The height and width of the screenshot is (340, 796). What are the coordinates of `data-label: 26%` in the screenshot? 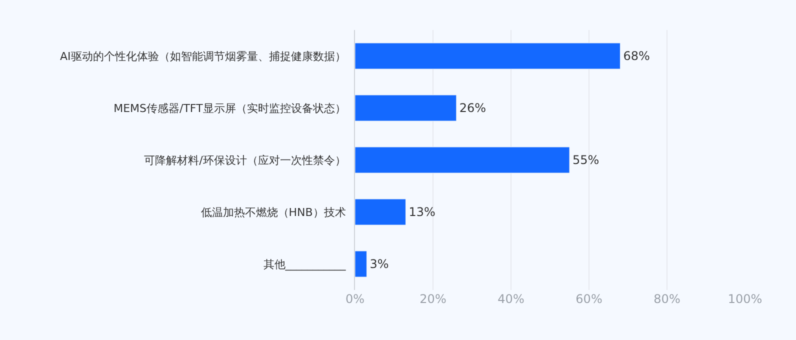 It's located at (472, 108).